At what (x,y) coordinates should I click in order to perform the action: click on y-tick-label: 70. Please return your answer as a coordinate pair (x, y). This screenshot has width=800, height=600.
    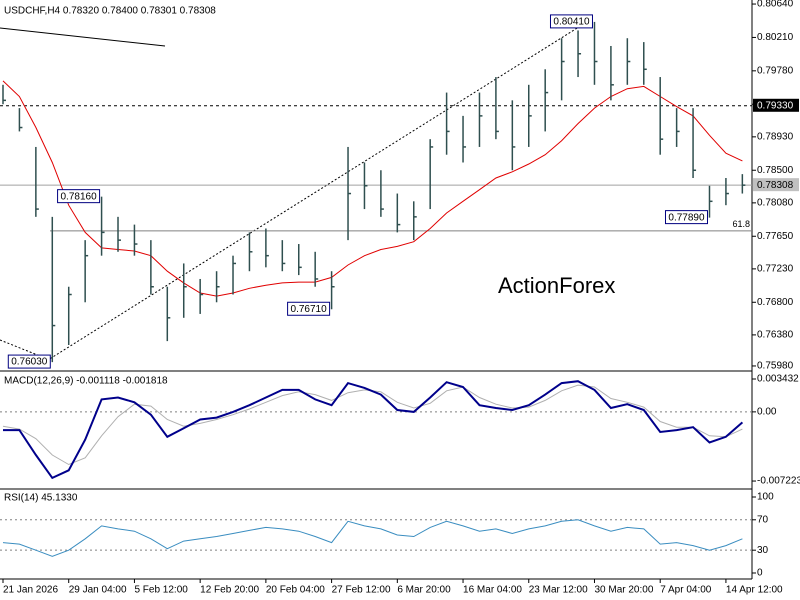
    Looking at the image, I should click on (763, 519).